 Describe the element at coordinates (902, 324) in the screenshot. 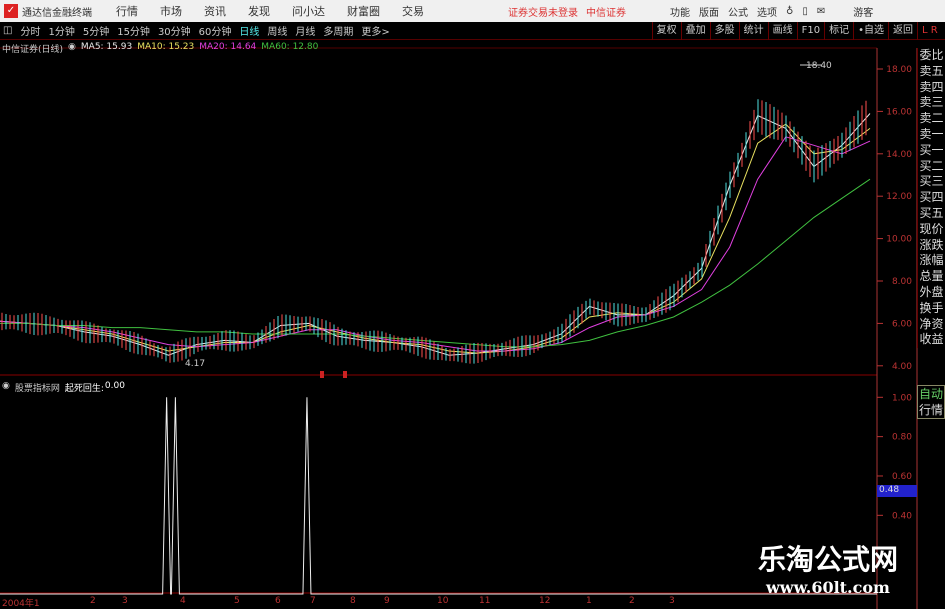

I see `y-tick-label: 6.00` at that location.